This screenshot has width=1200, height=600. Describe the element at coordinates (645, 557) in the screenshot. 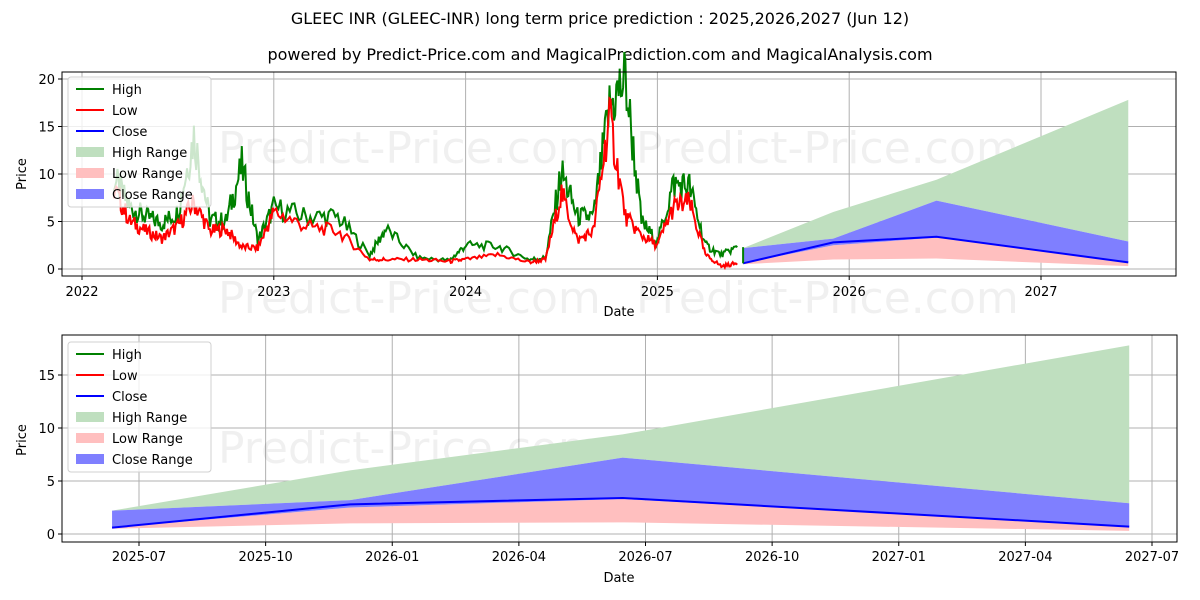

I see `x-tick-label: 2026-07` at that location.